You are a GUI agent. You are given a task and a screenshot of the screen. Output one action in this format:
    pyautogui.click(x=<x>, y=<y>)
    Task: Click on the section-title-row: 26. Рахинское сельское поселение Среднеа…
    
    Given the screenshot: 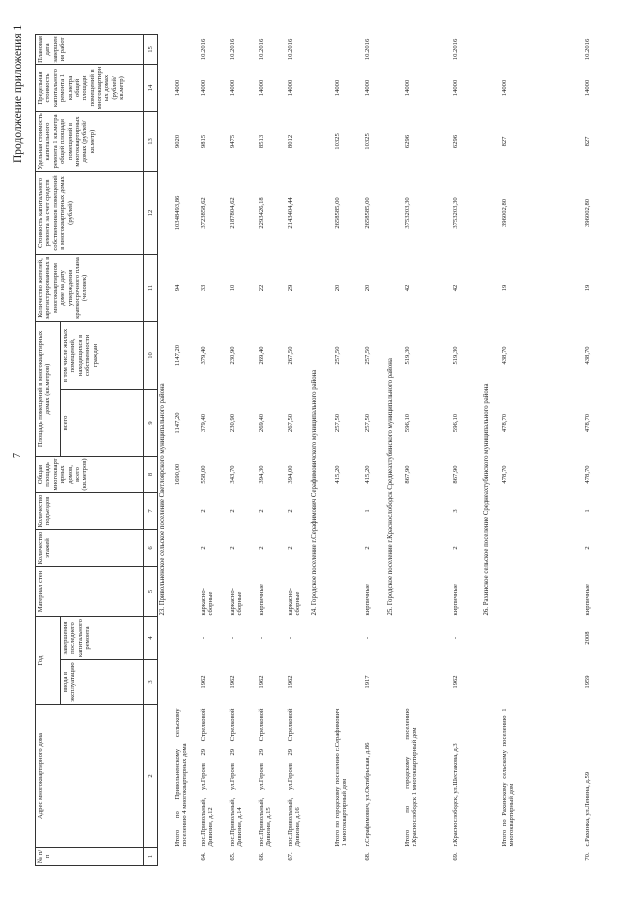 What is the action you would take?
    pyautogui.click(x=490, y=449)
    